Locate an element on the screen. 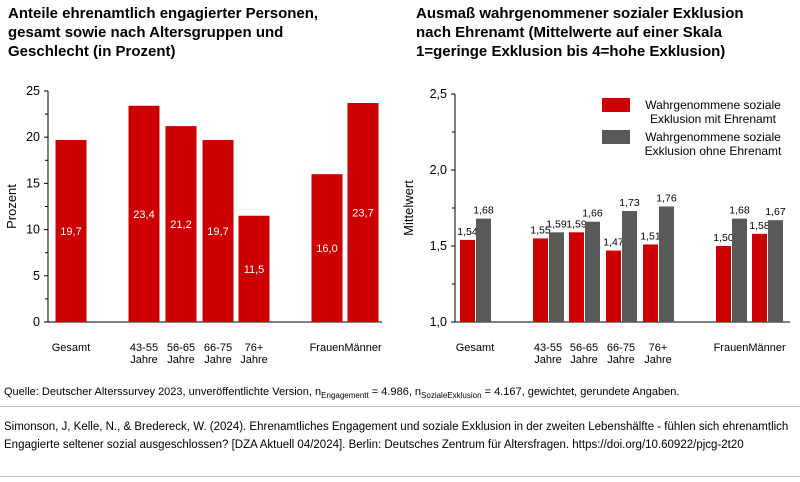 The width and height of the screenshot is (800, 482). right-category-label: 56-65 Jahre is located at coordinates (584, 354).